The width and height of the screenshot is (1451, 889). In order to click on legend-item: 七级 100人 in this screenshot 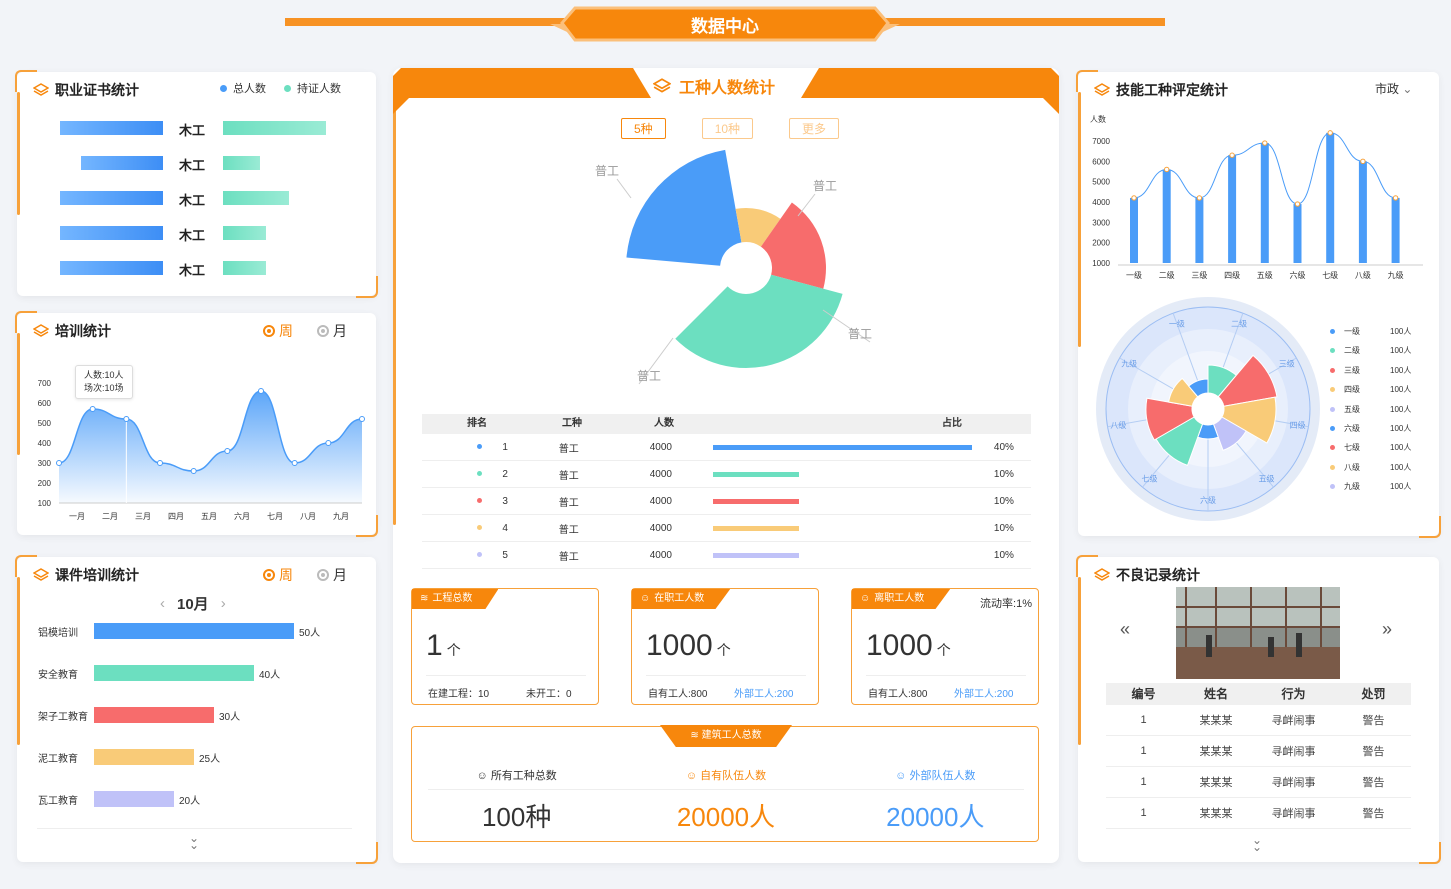, I will do `click(1375, 447)`.